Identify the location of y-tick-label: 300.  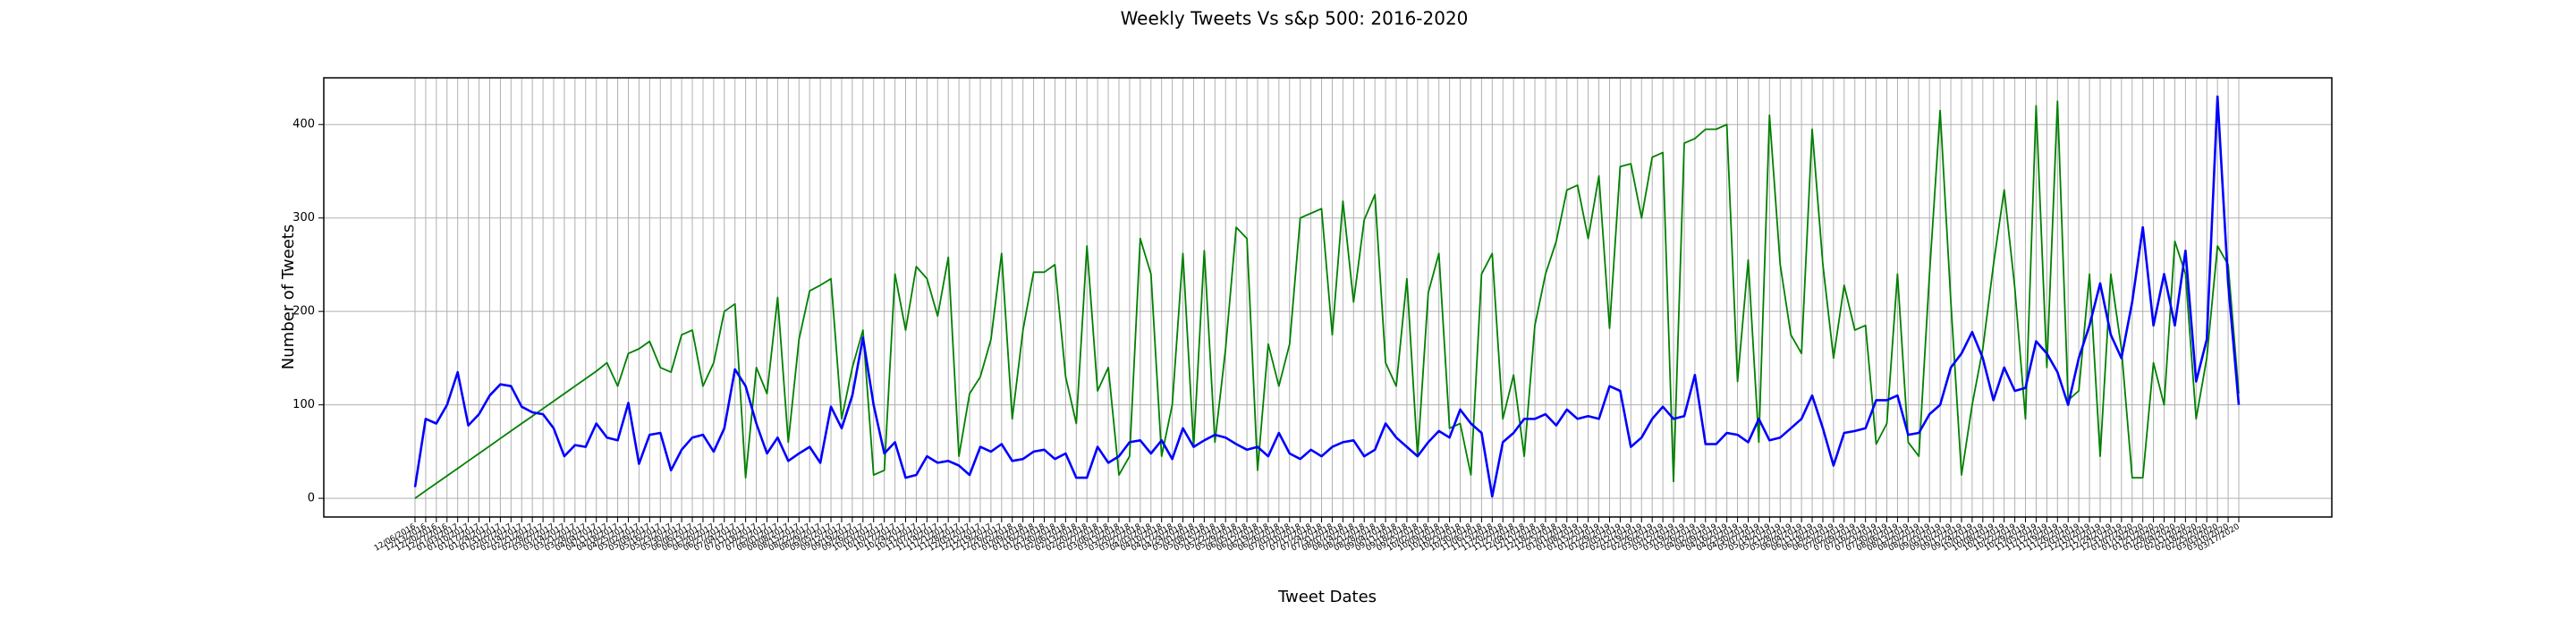
(303, 218).